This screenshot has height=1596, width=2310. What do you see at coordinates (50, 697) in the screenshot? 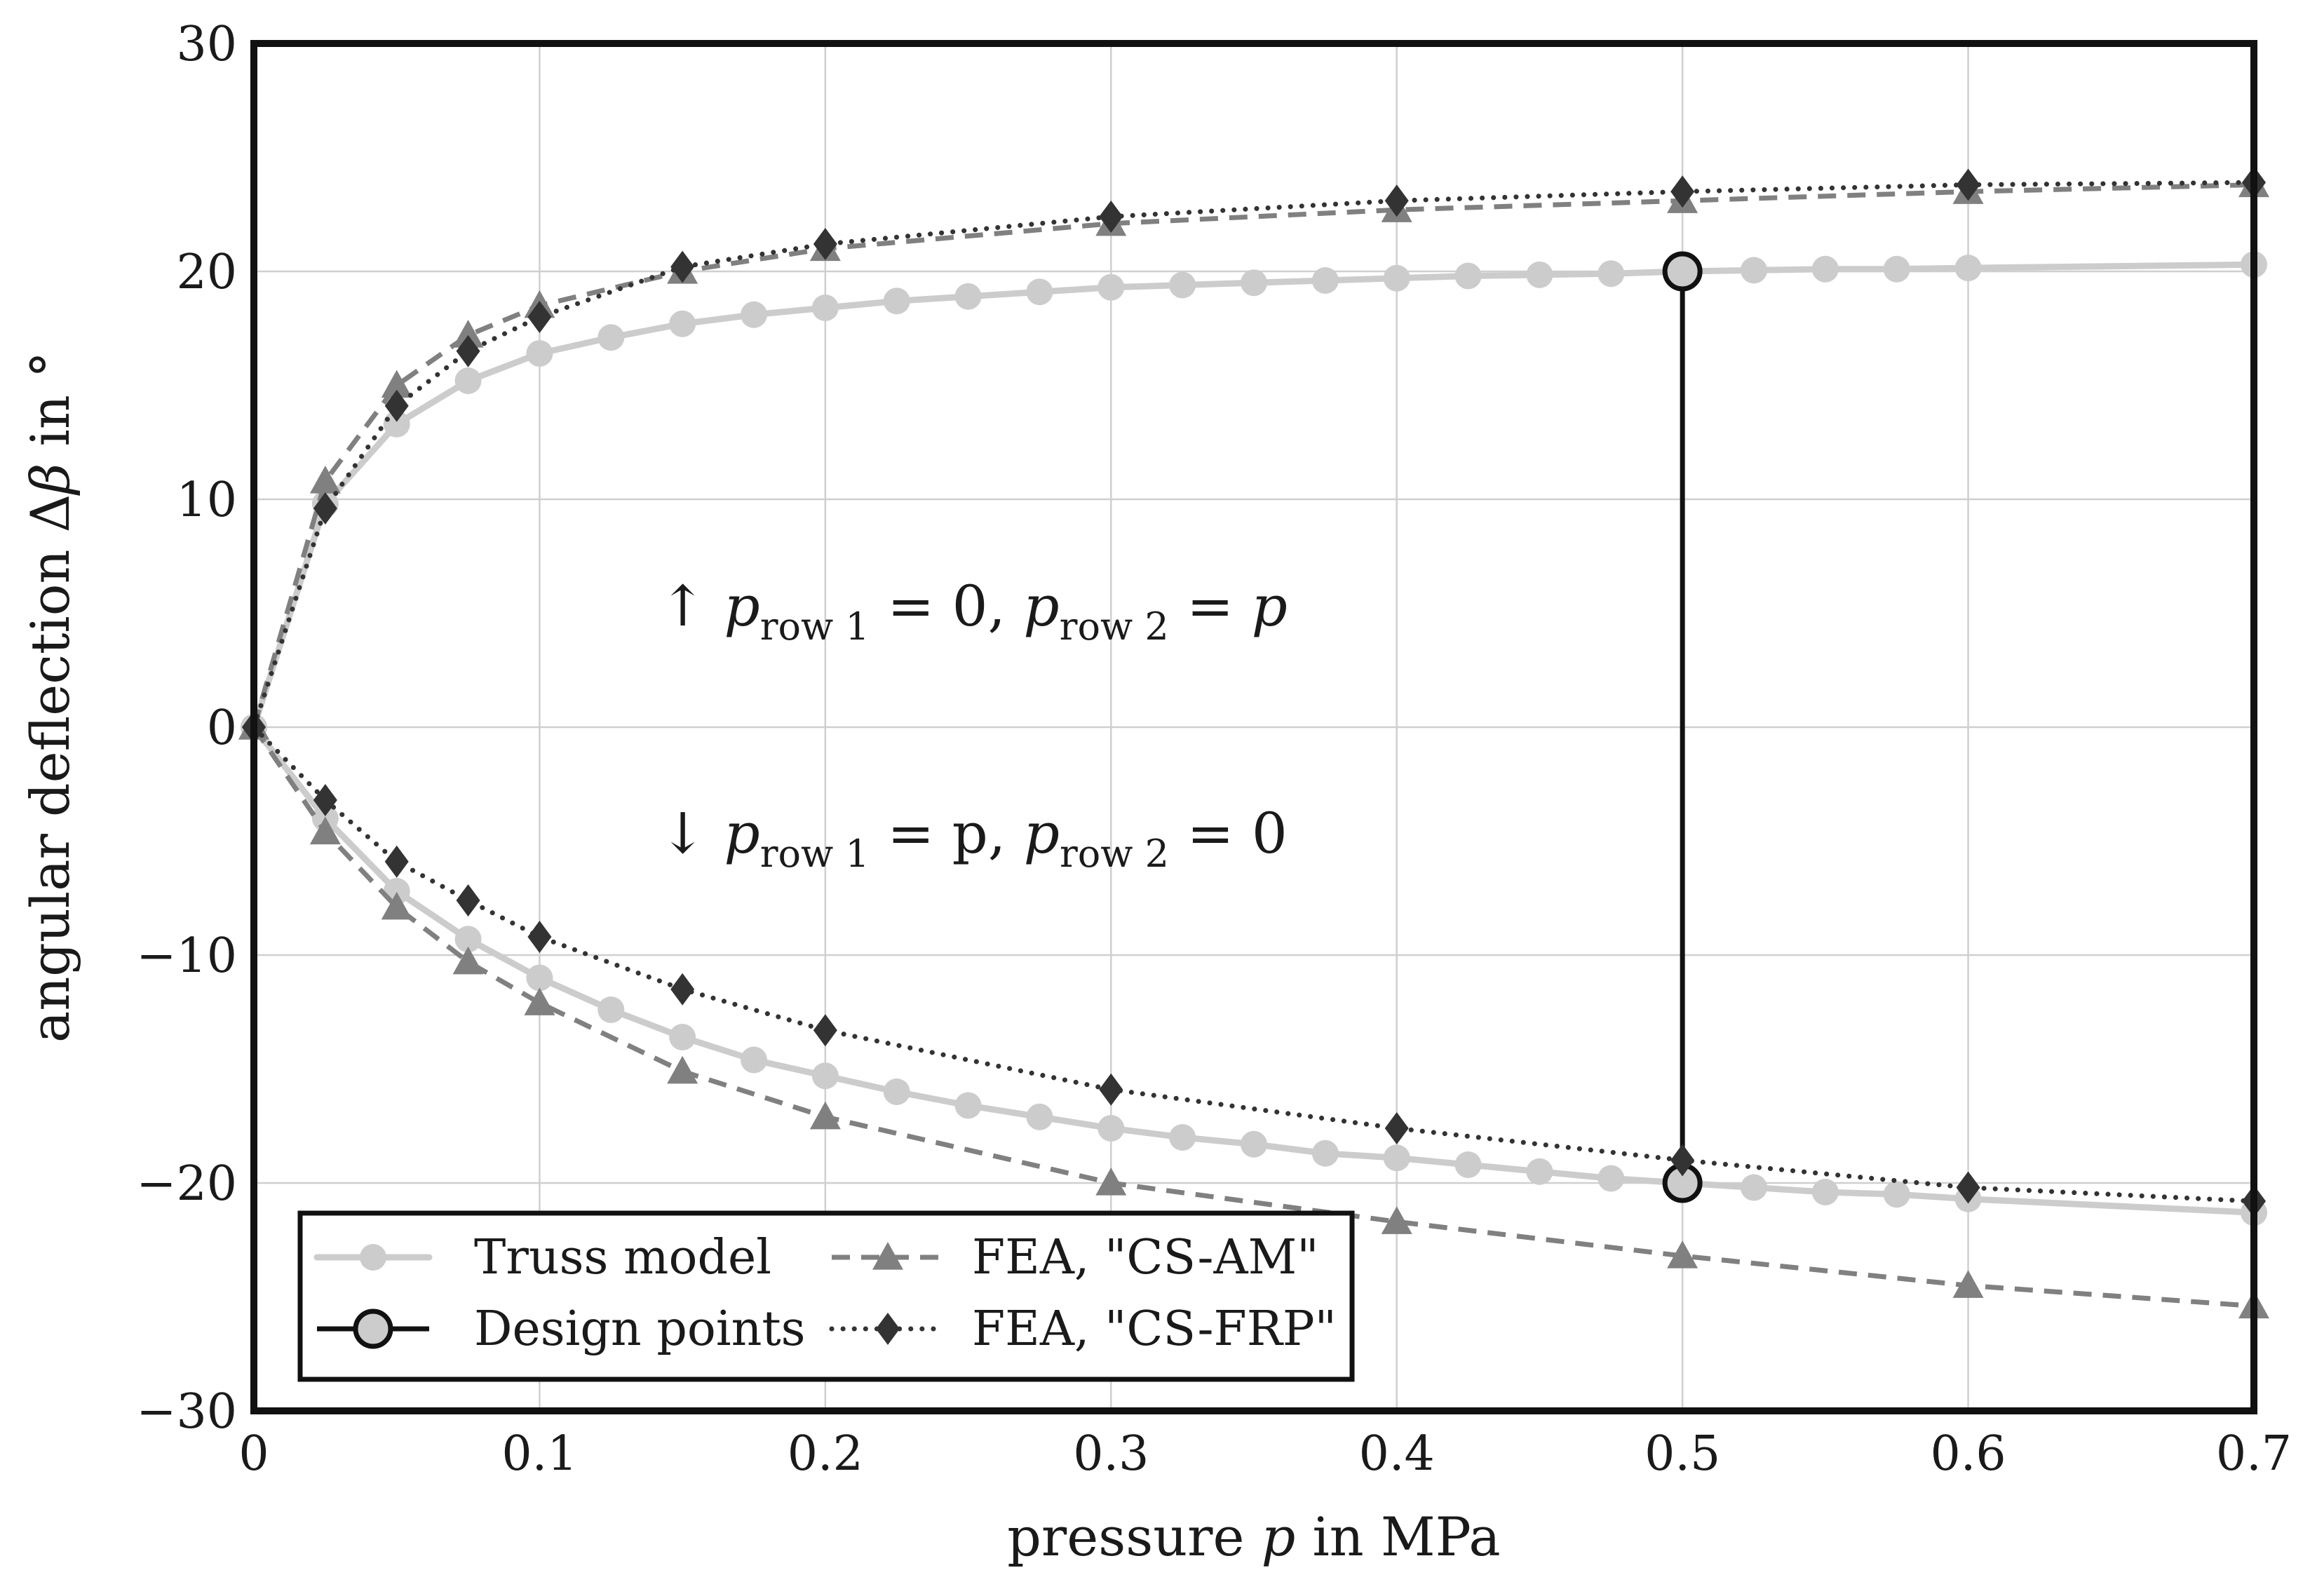
I see `y-axis-label: angular deflection Δβ in °` at bounding box center [50, 697].